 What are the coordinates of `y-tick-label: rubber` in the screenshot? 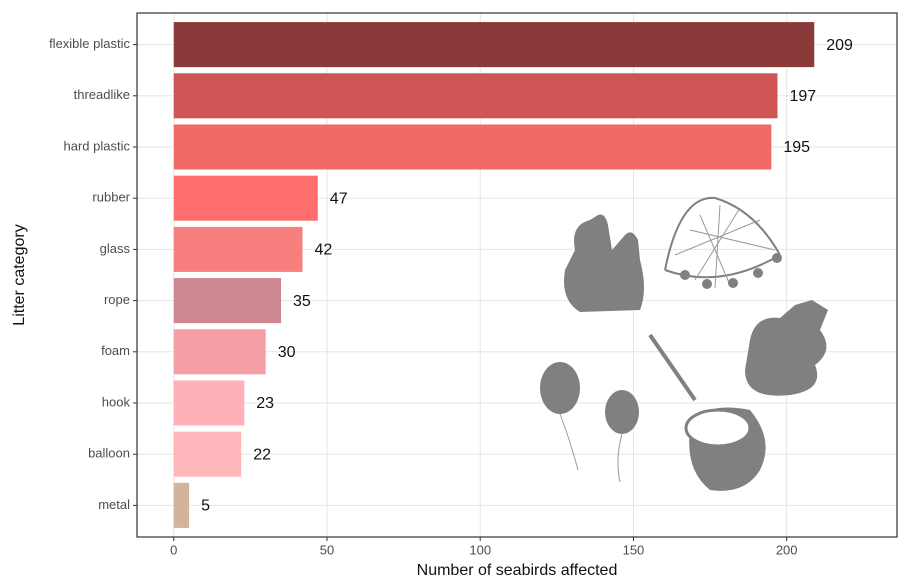 It's located at (111, 197).